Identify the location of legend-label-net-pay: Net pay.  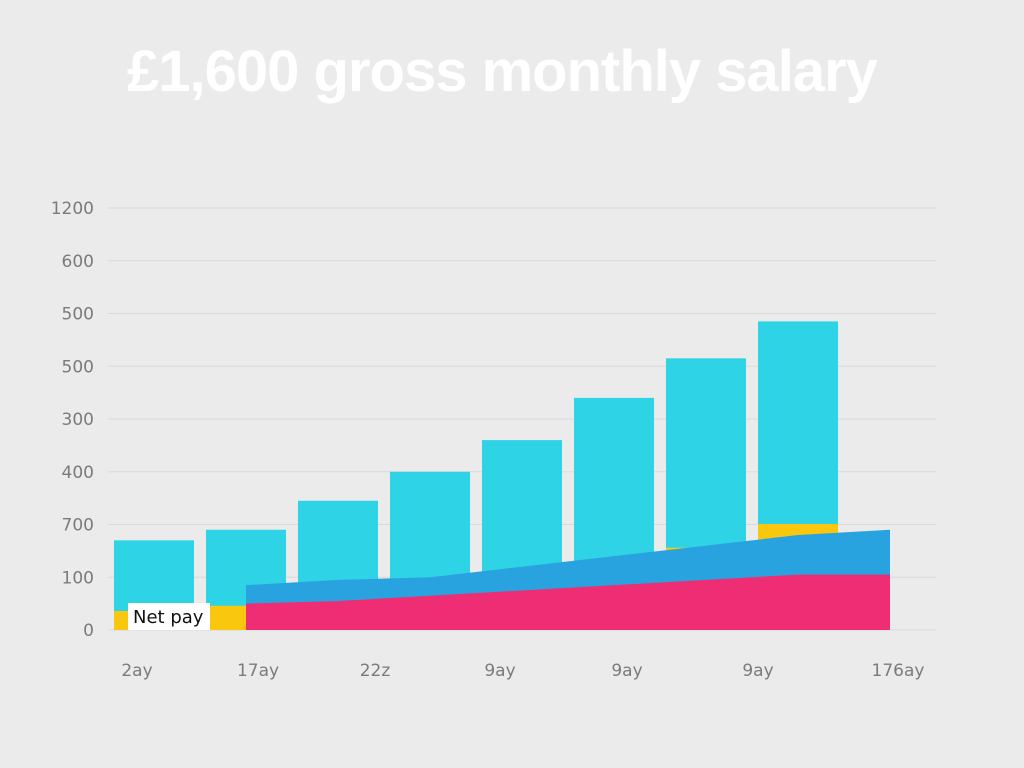
(168, 617).